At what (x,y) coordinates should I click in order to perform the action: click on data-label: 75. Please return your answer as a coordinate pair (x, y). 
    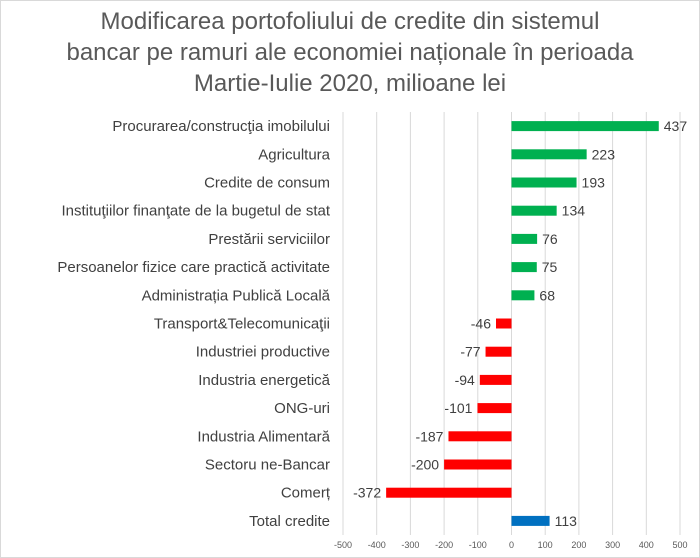
    Looking at the image, I should click on (550, 267).